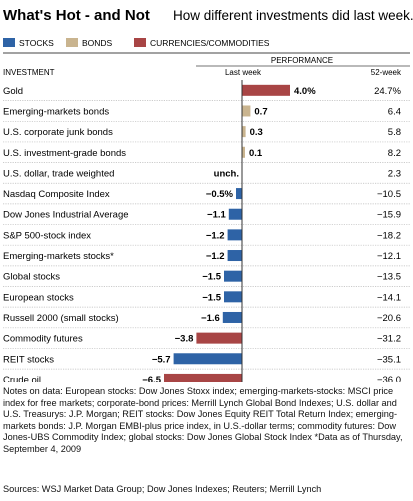 The image size is (413, 501). I want to click on week52-value: −10.5, so click(389, 194).